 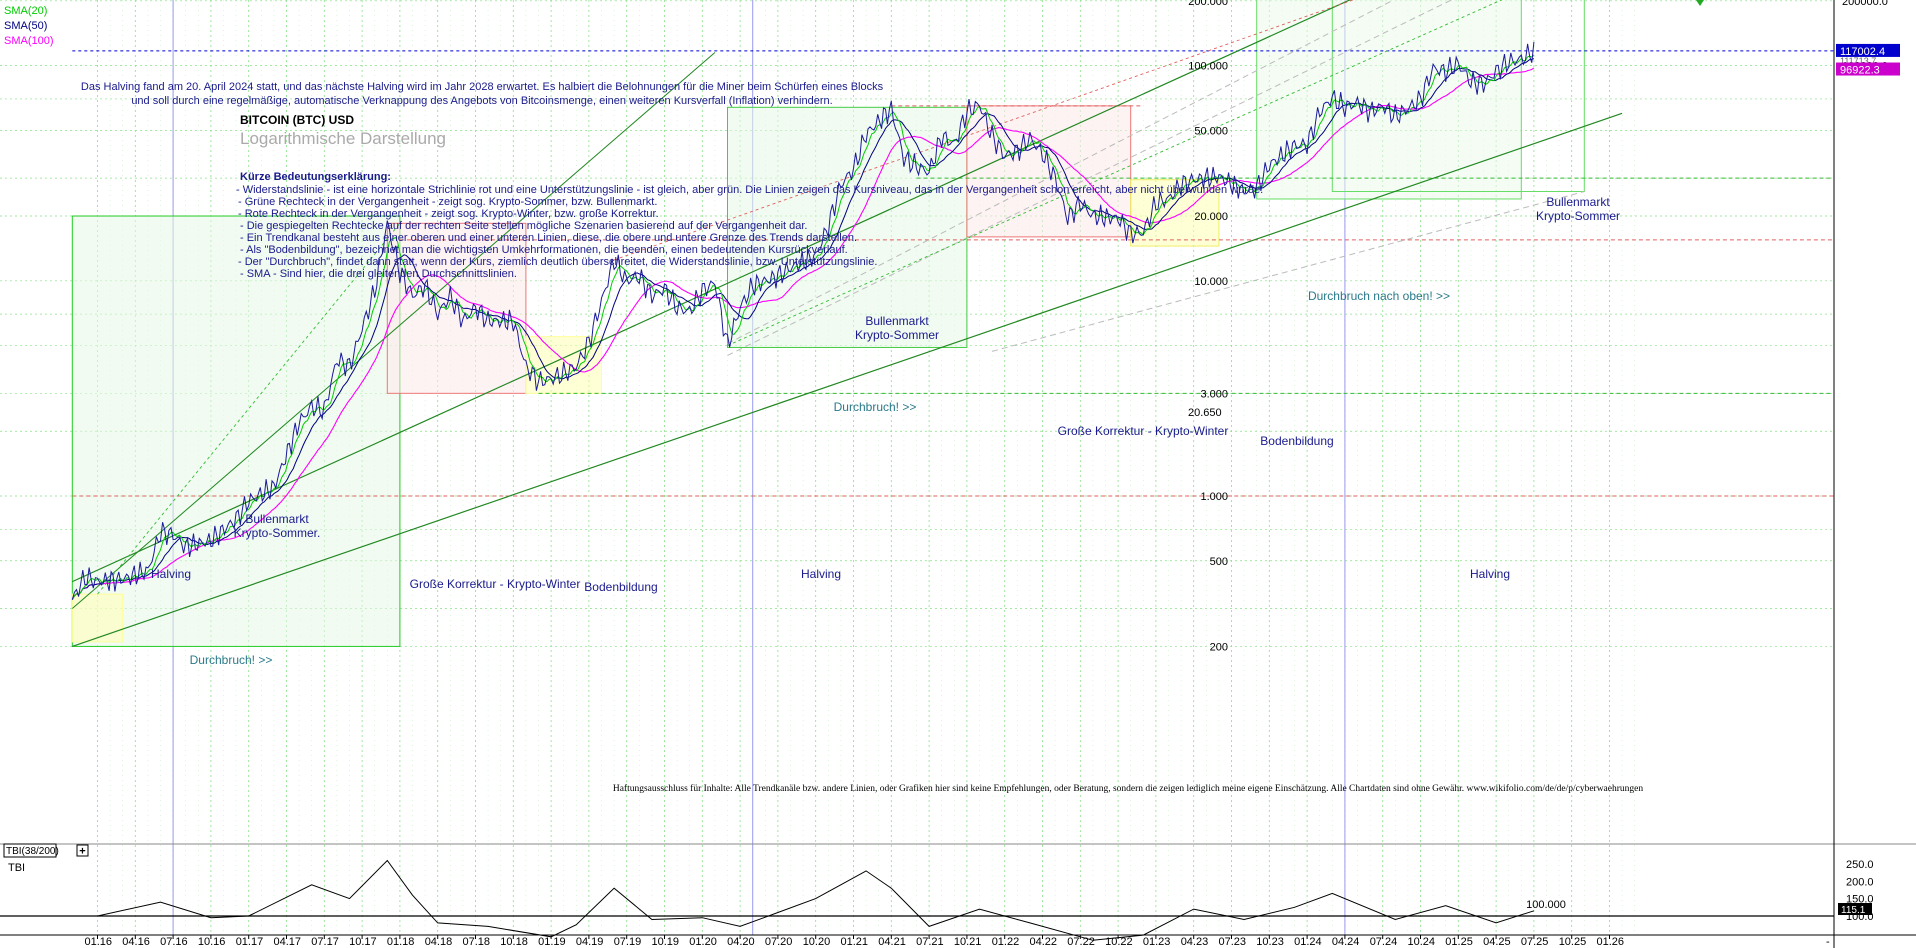 I want to click on tbi-value-tag-label: 115.1, so click(x=1853, y=910).